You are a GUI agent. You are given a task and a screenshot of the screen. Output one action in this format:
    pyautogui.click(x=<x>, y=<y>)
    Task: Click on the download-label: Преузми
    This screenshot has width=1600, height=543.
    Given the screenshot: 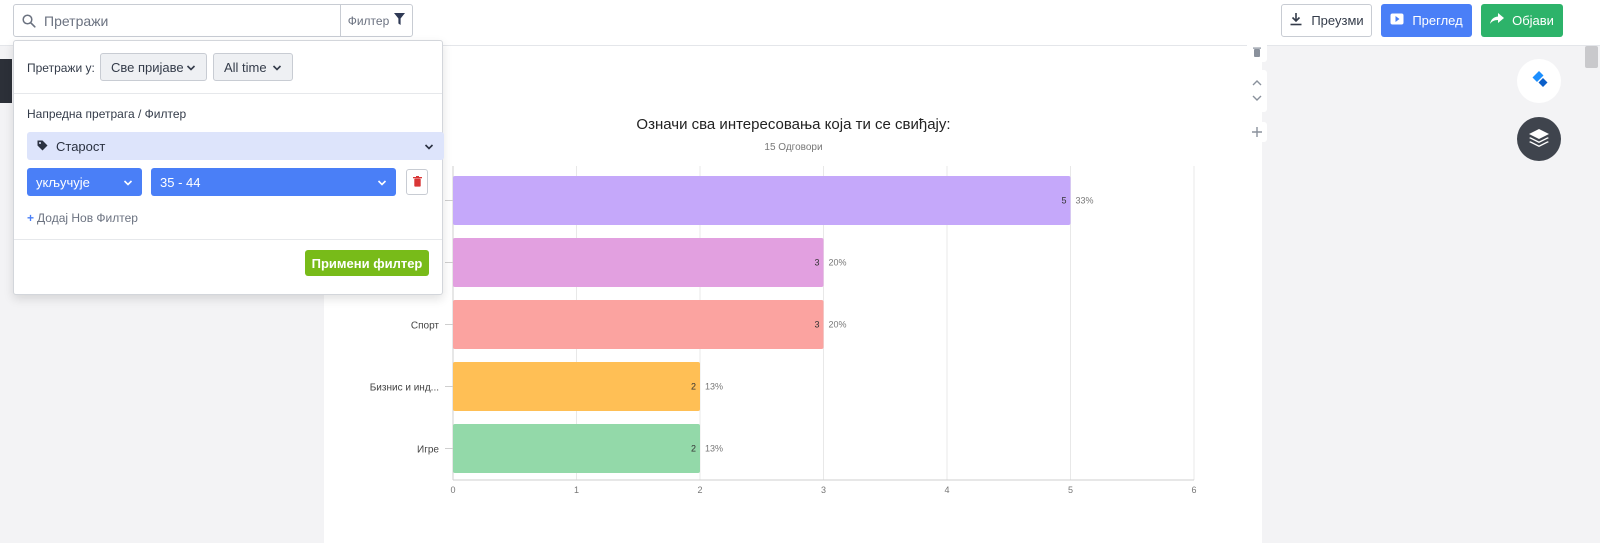 What is the action you would take?
    pyautogui.click(x=1337, y=20)
    